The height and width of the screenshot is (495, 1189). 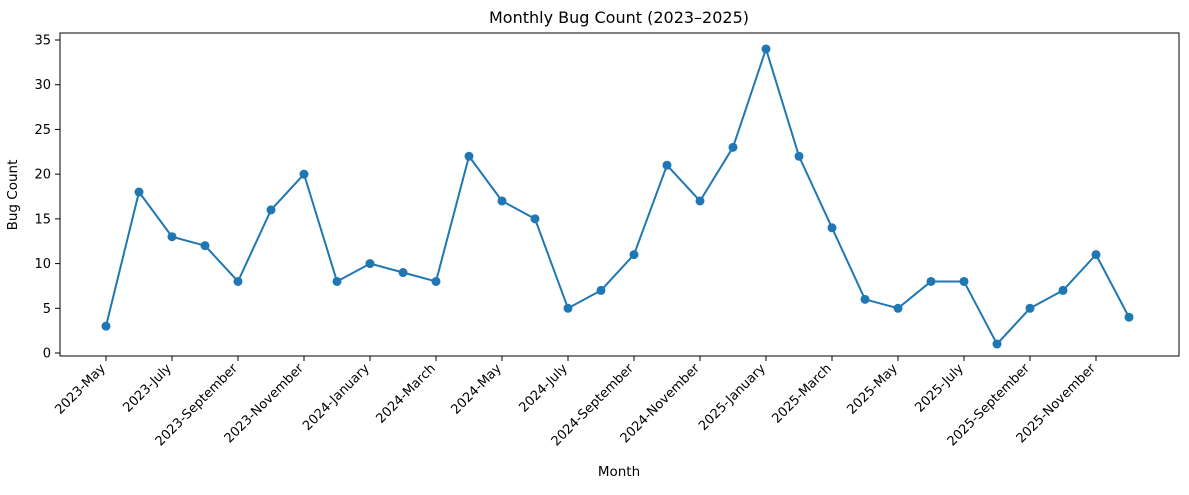 What do you see at coordinates (42, 85) in the screenshot?
I see `y-tick-label: 30` at bounding box center [42, 85].